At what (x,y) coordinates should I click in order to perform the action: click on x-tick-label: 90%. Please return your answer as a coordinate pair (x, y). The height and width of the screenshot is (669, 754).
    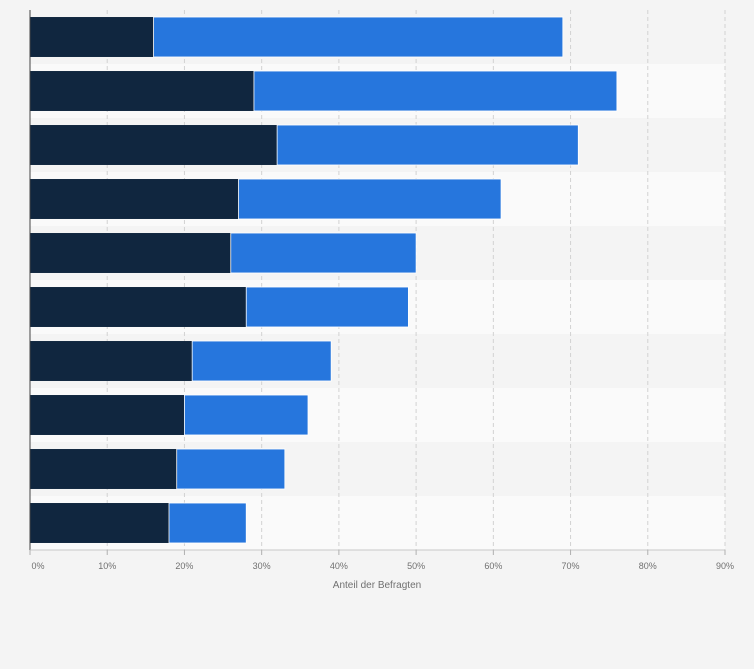
    Looking at the image, I should click on (725, 566).